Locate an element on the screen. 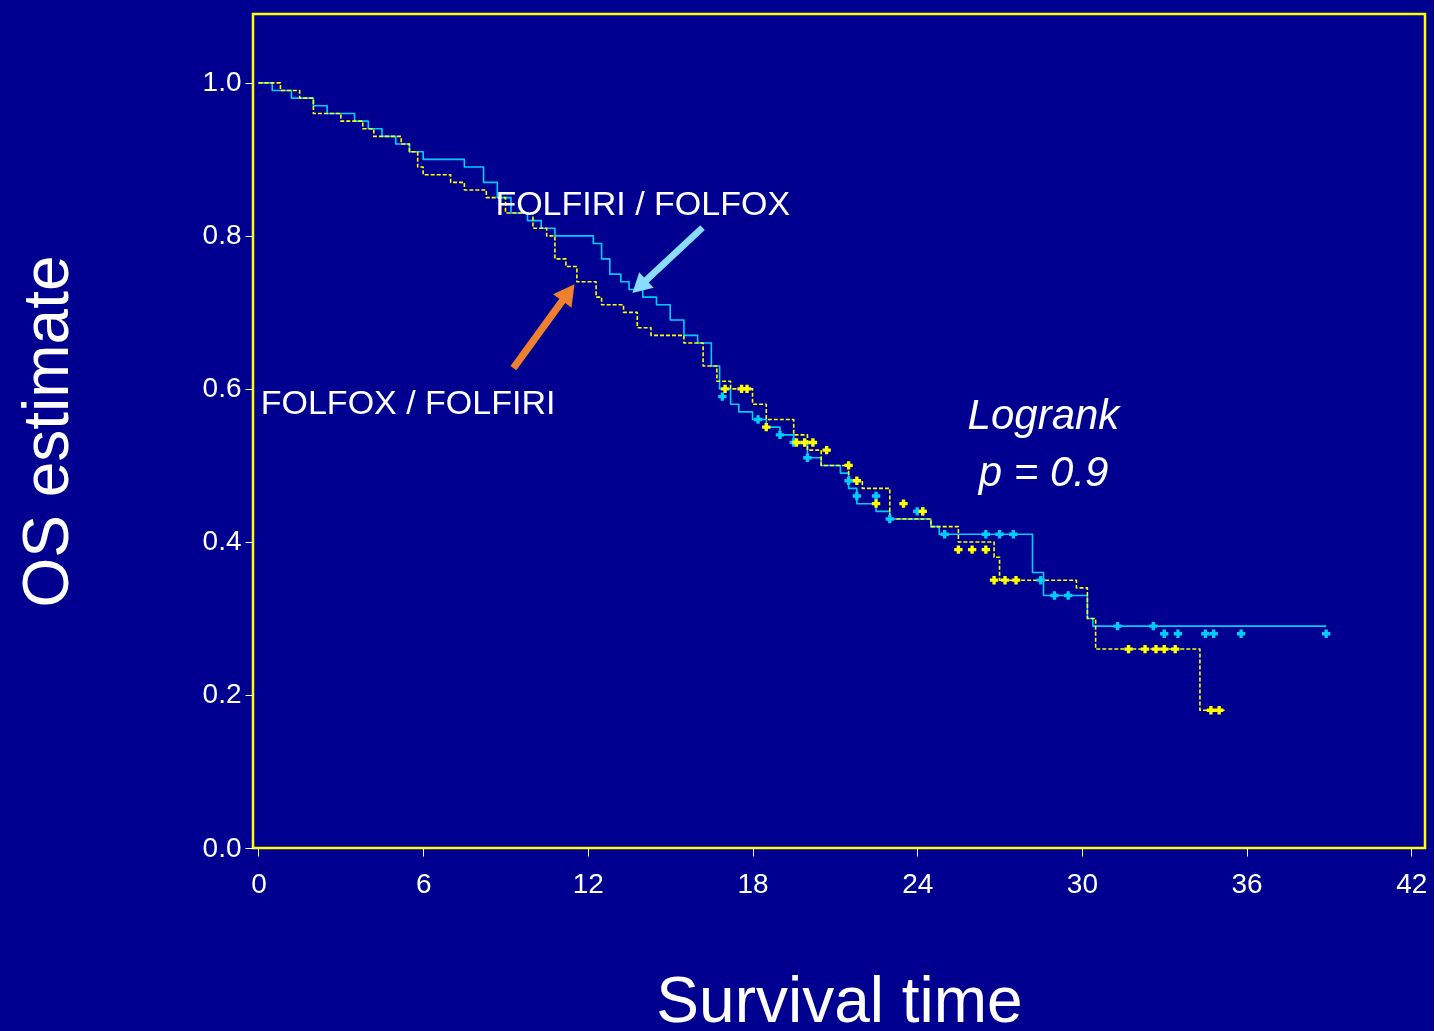 Image resolution: width=1435 pixels, height=1031 pixels. annotation: p = 0.9 is located at coordinates (1042, 472).